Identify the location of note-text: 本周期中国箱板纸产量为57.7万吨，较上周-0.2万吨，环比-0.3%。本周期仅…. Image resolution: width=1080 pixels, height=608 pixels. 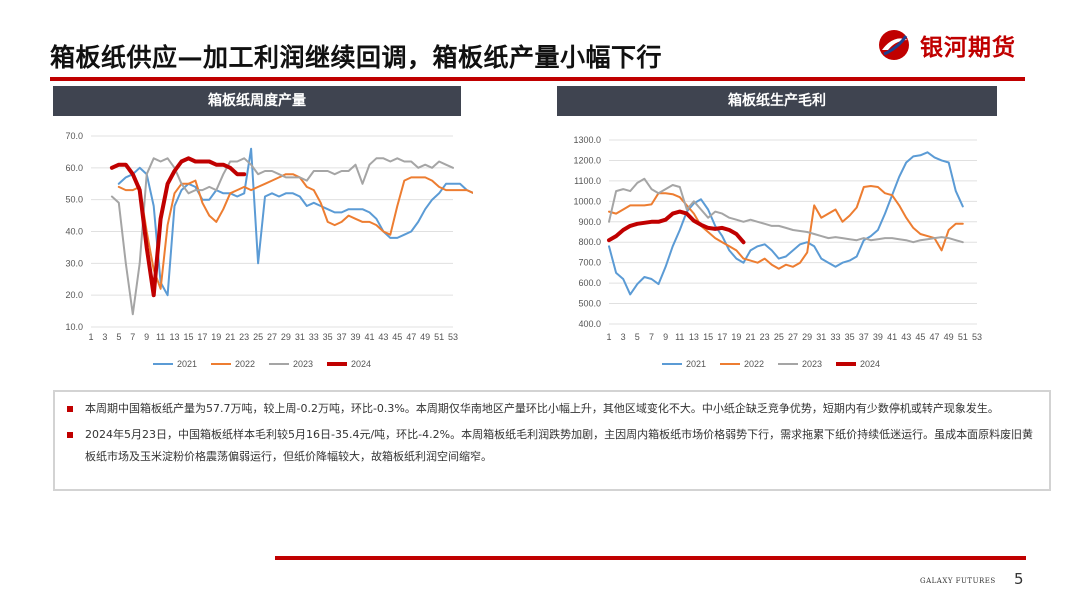
(542, 408).